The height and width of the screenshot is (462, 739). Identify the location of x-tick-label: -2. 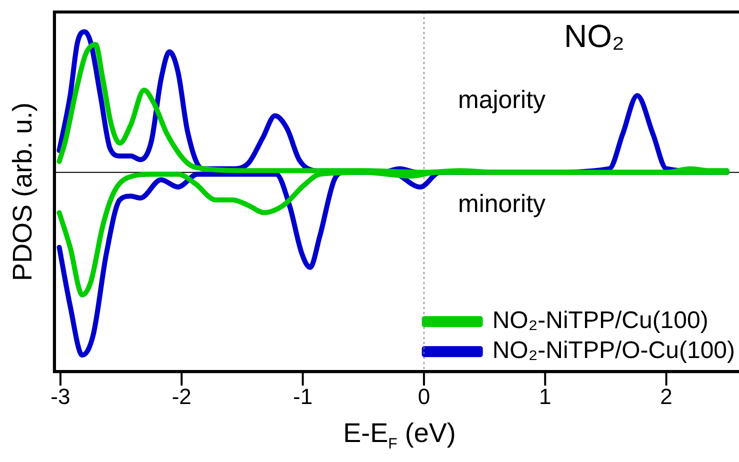
(182, 396).